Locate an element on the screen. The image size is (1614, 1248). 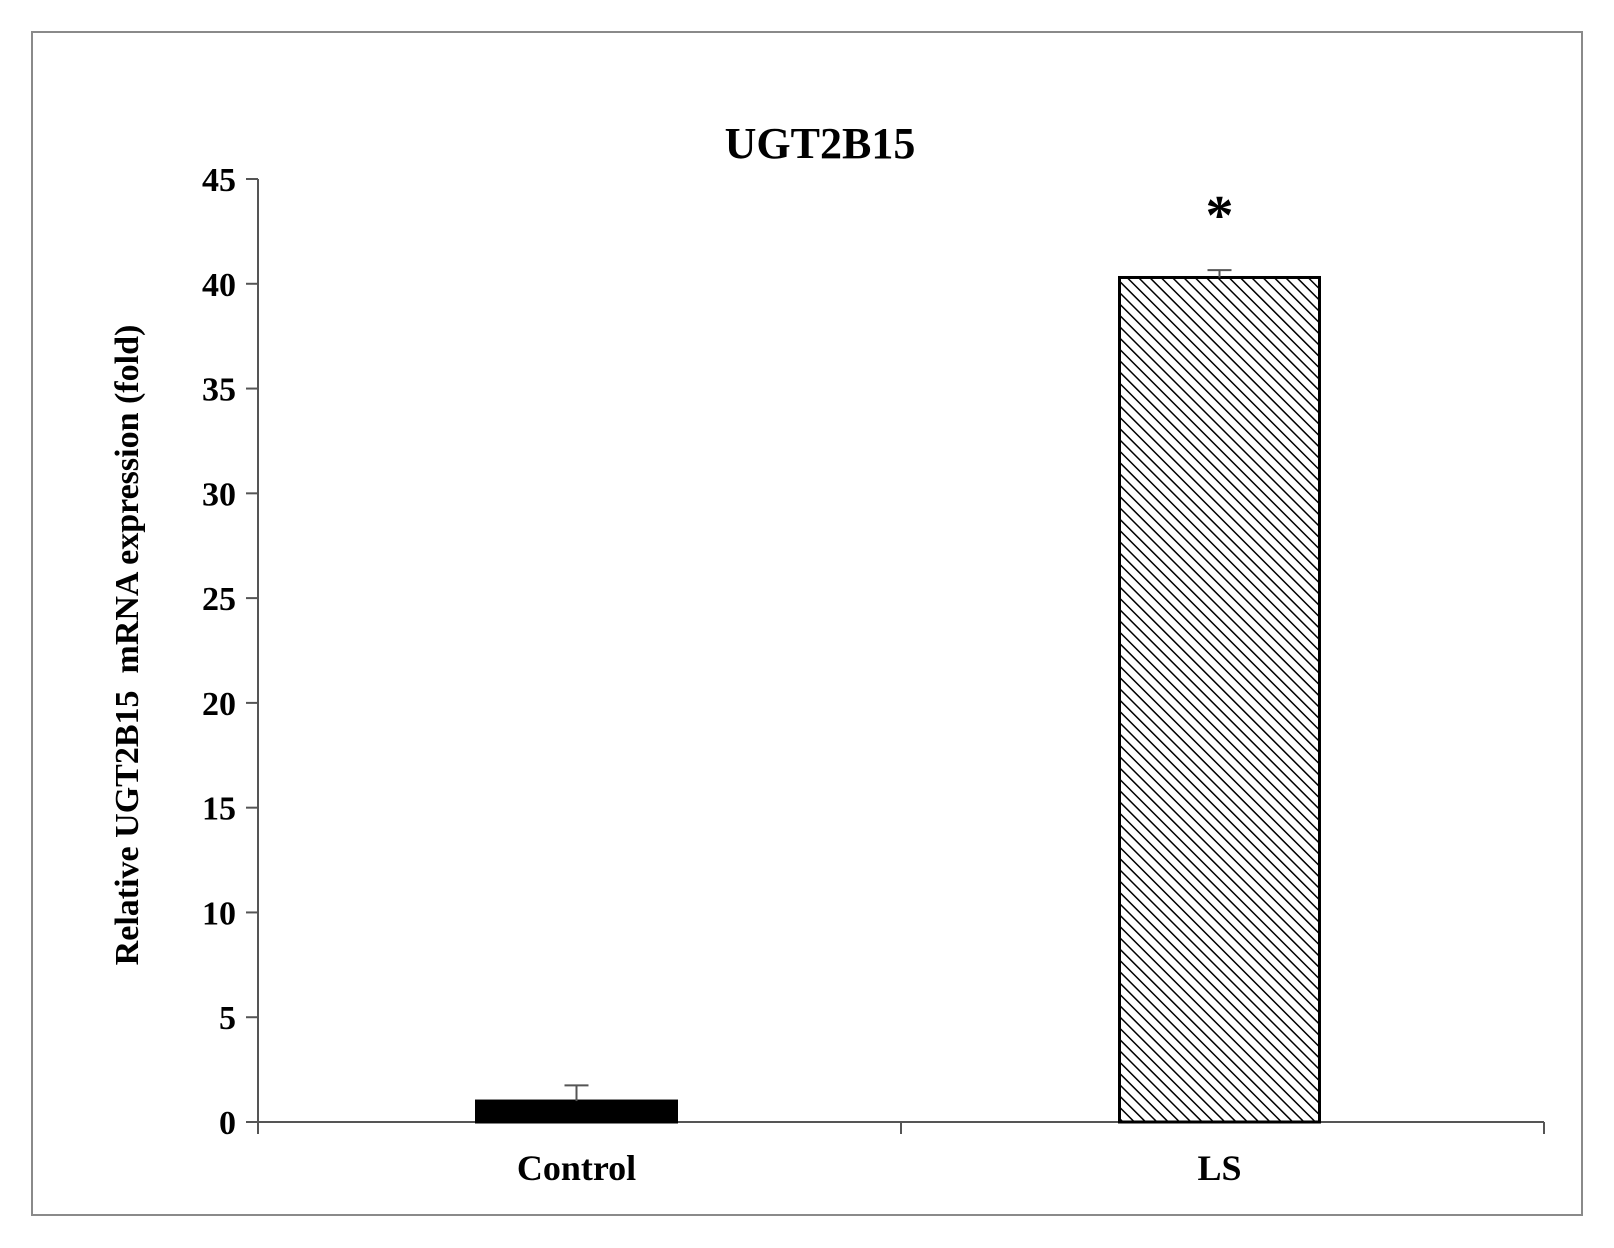
y-tick-label: 0 is located at coordinates (227, 1123).